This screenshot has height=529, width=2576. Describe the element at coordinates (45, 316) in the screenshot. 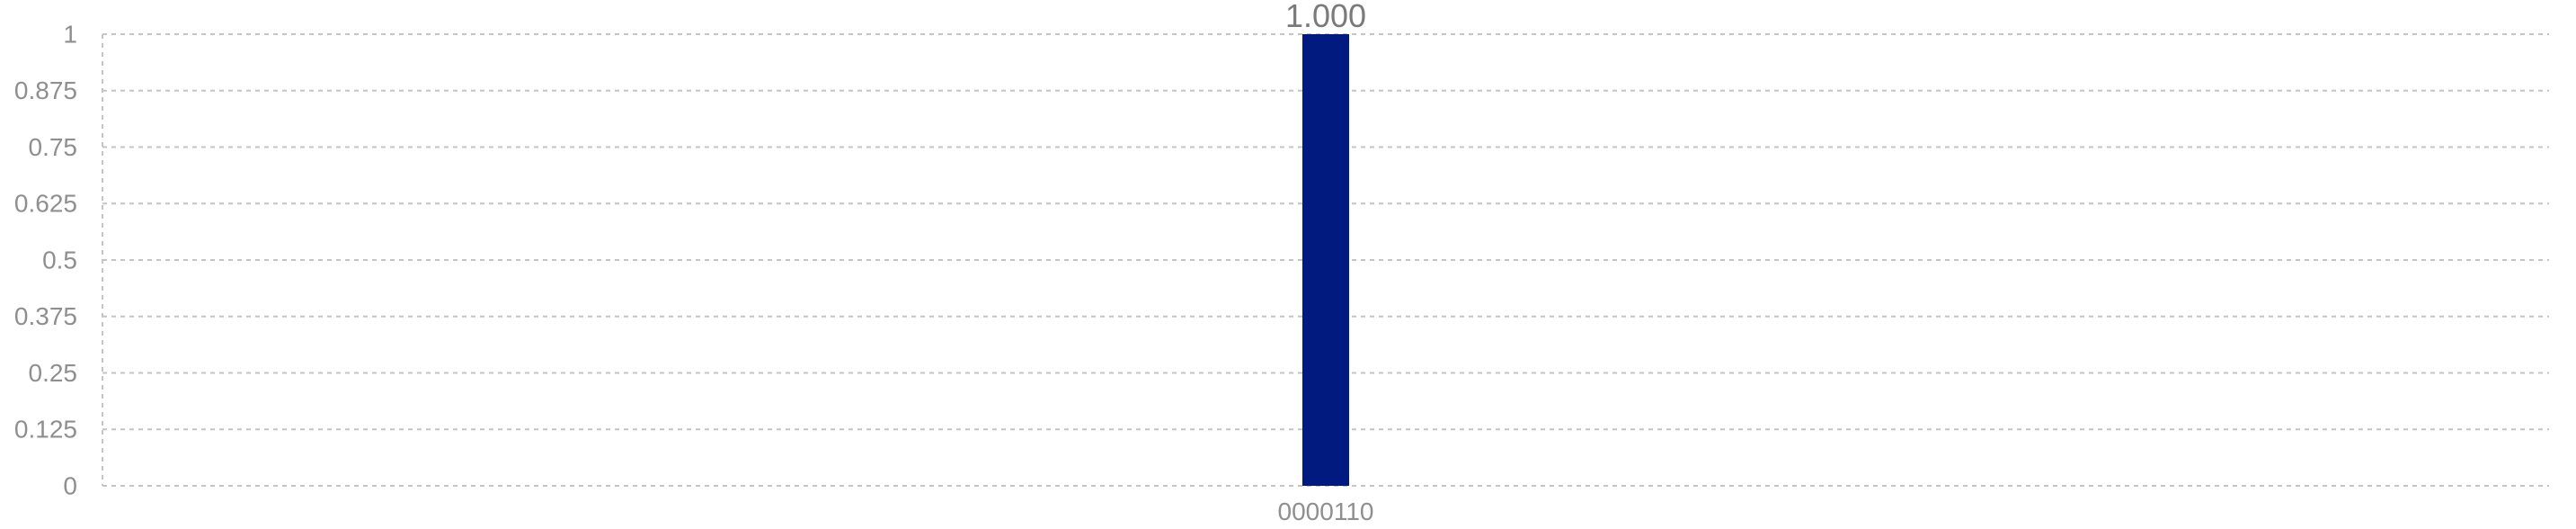

I see `y-tick-label: 0.375` at that location.